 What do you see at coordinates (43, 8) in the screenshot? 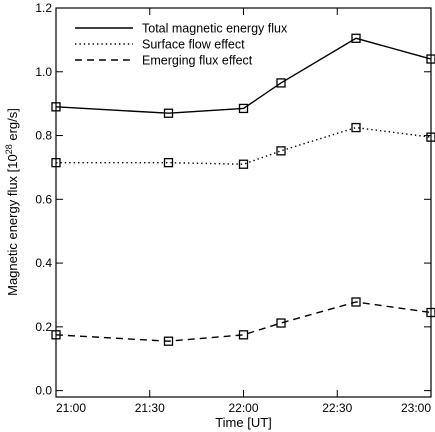
I see `y-tick-label: 1.2` at bounding box center [43, 8].